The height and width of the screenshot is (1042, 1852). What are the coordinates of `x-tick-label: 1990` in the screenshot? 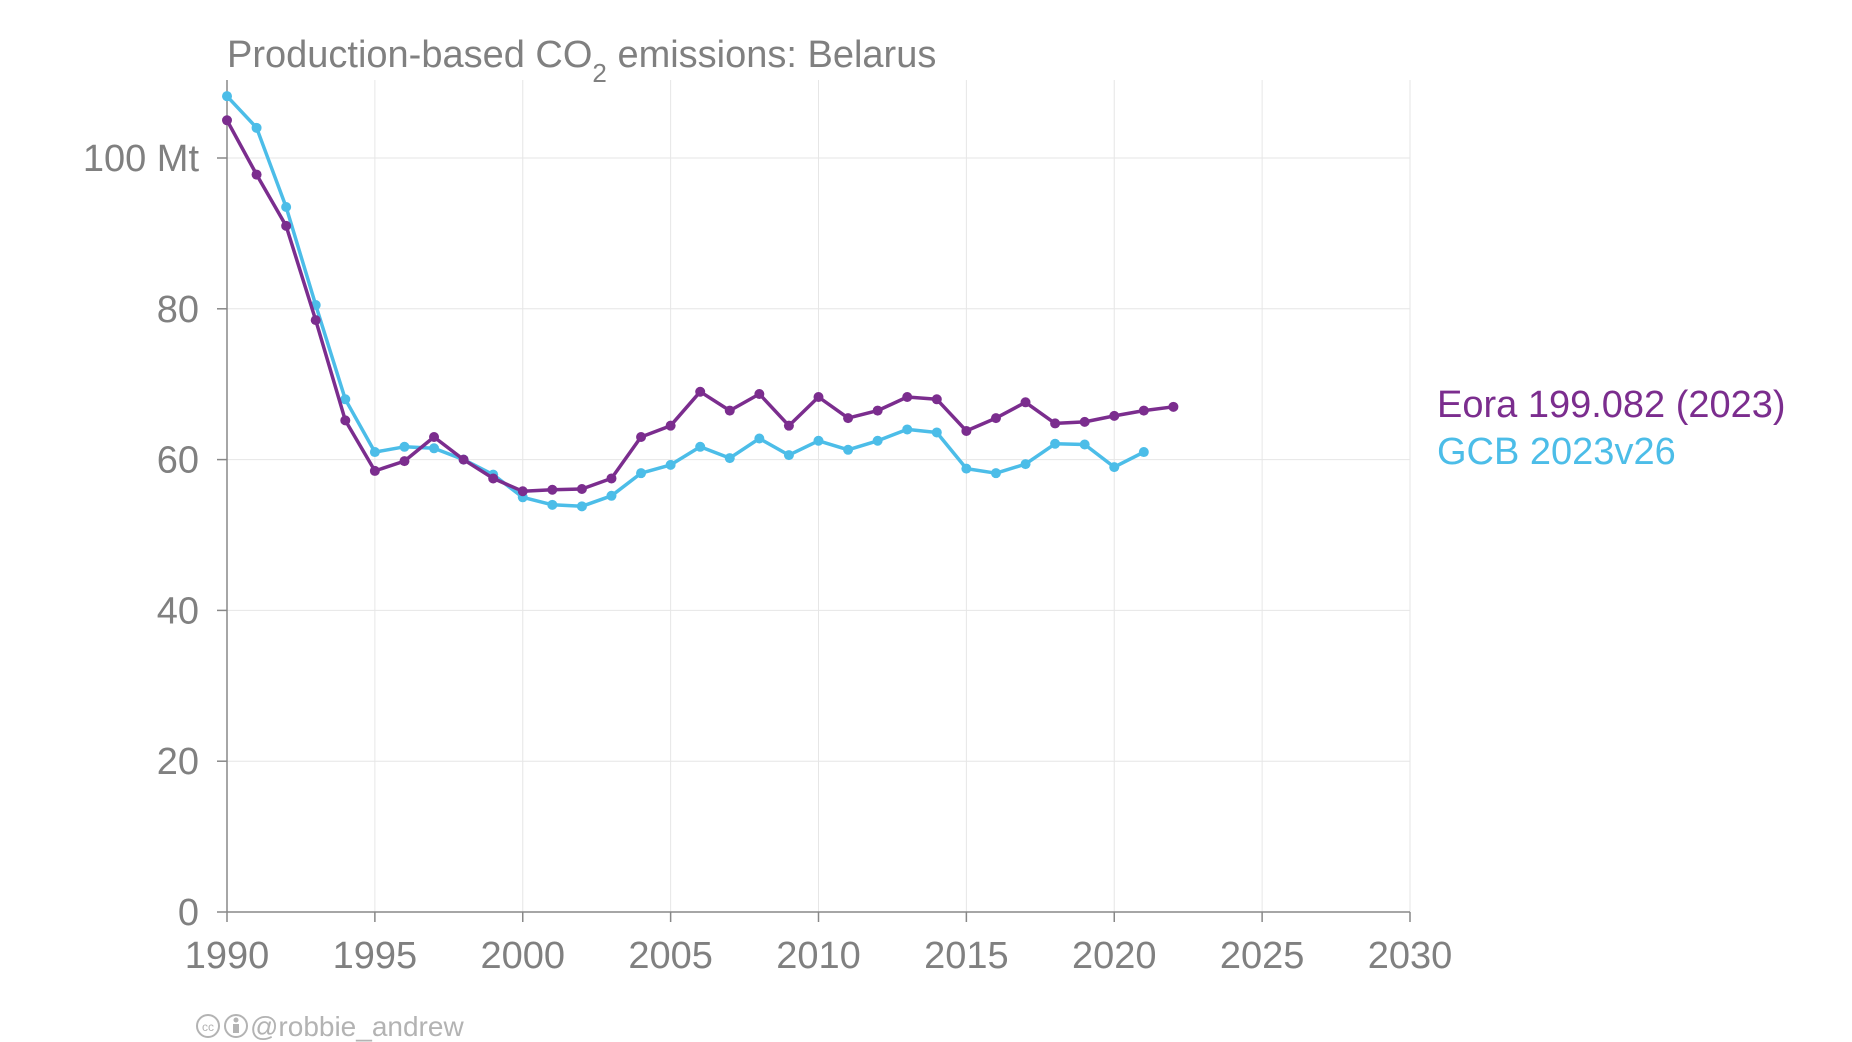 It's located at (227, 956).